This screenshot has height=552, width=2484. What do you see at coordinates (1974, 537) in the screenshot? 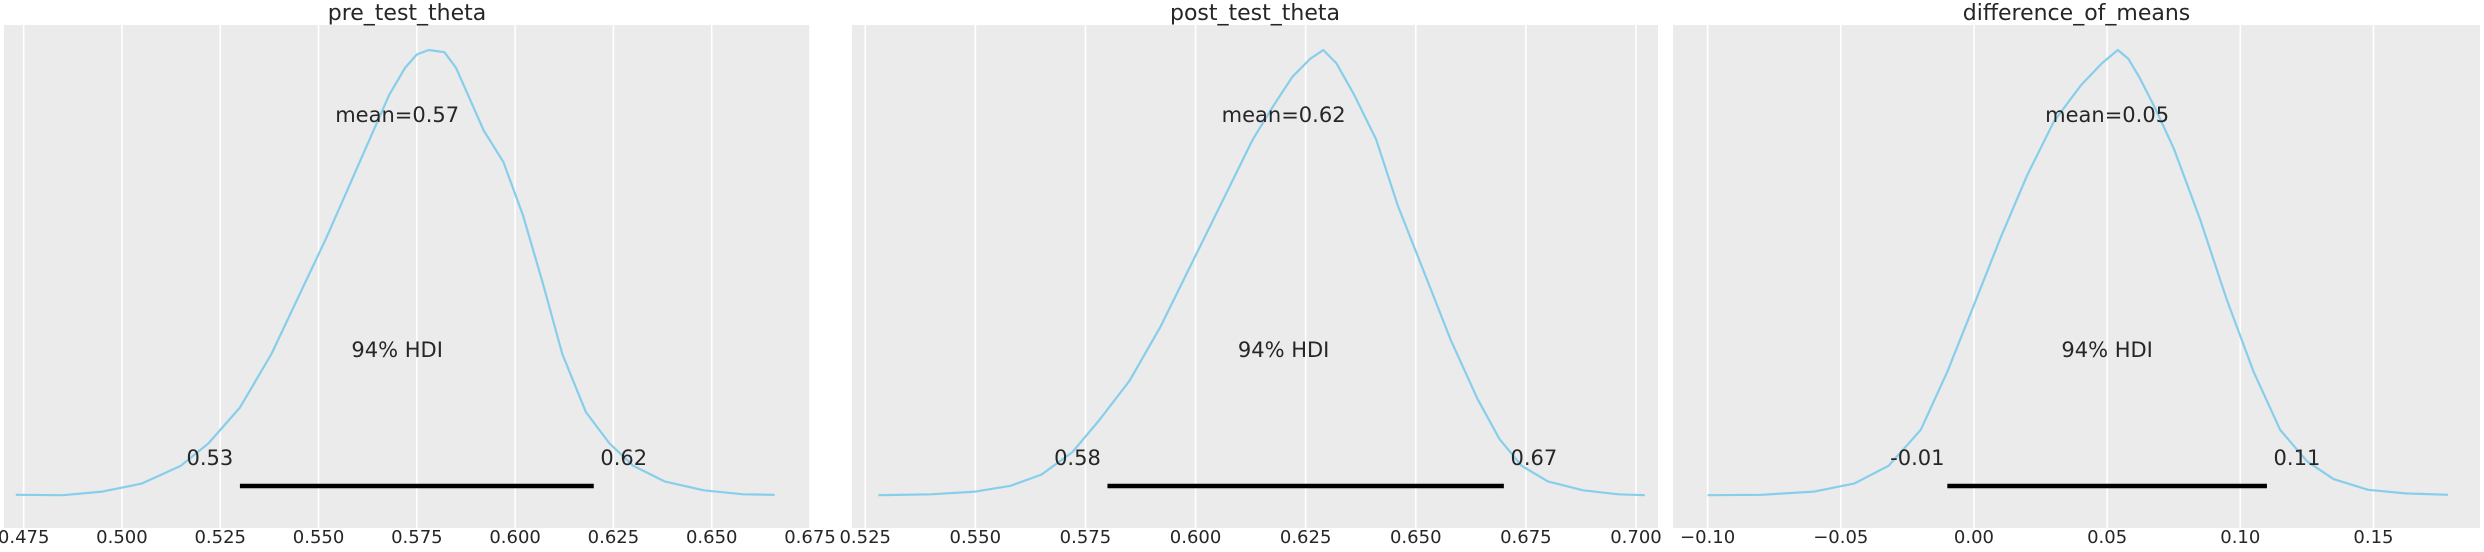
I see `panel-3-x-tick-label: 0.00` at bounding box center [1974, 537].